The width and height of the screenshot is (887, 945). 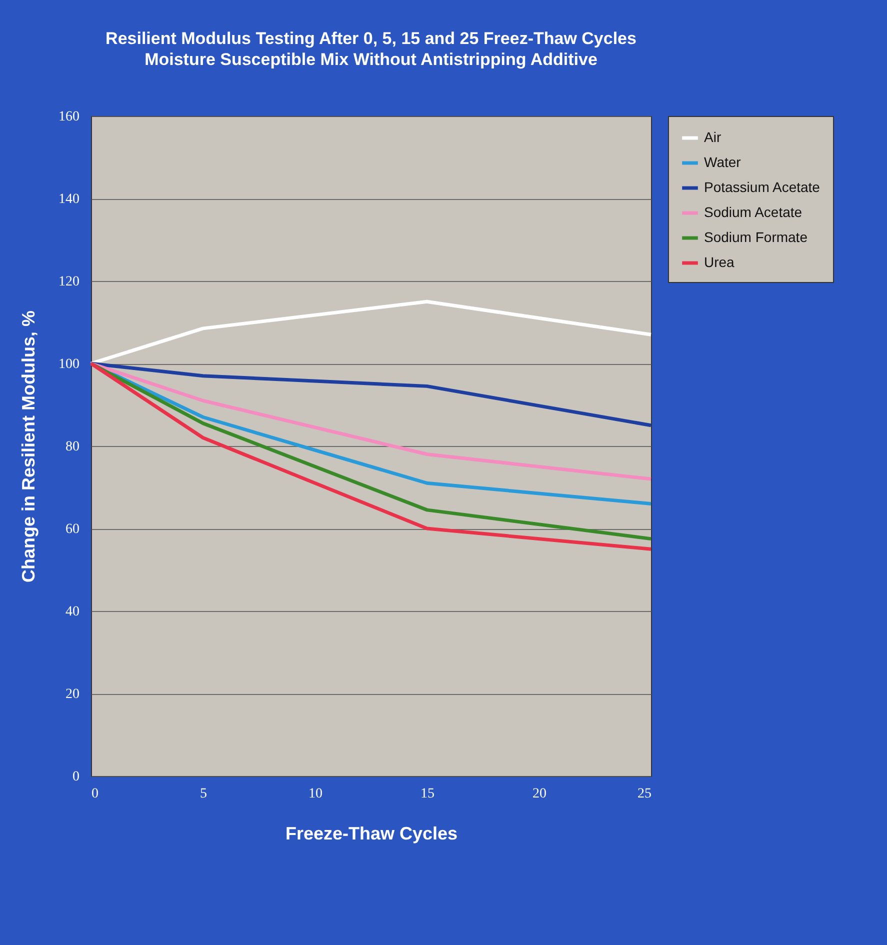 I want to click on x-tick-label: 20, so click(x=539, y=794).